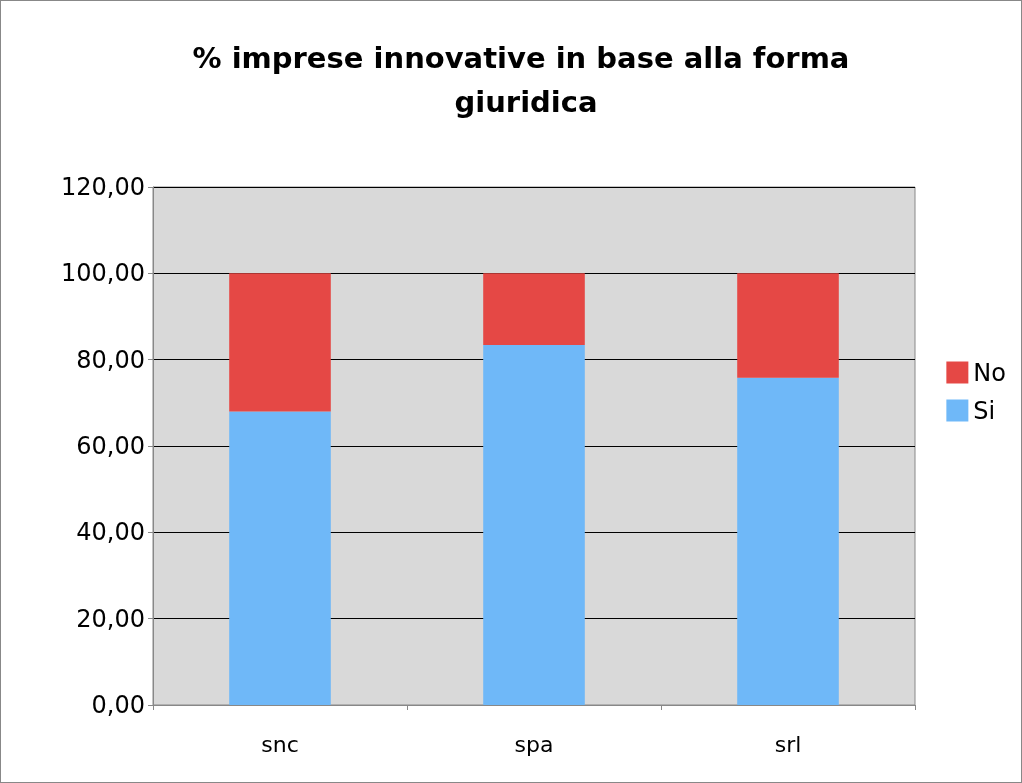  What do you see at coordinates (110, 446) in the screenshot?
I see `y-tick-label: 60,00` at bounding box center [110, 446].